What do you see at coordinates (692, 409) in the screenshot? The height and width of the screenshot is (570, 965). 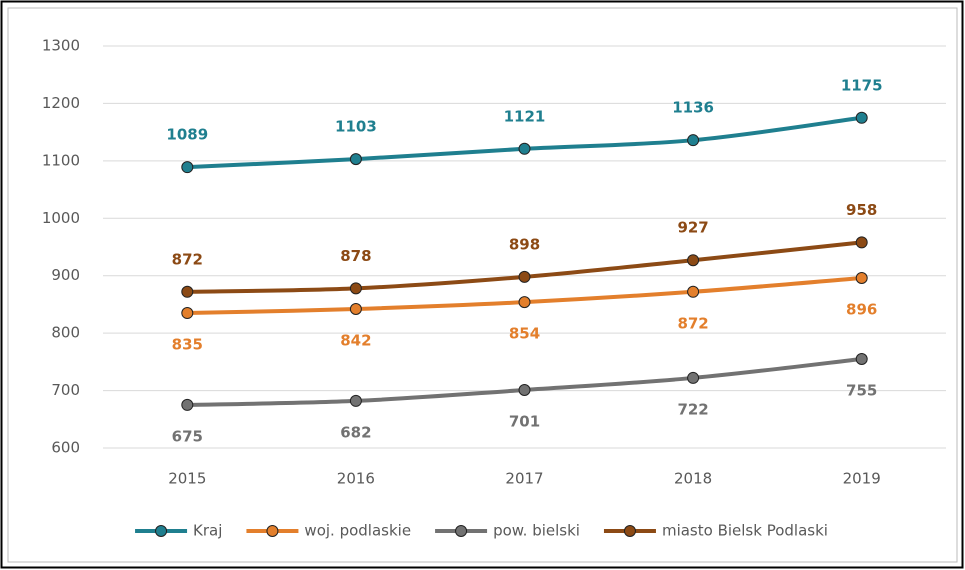 I see `value-label: 722` at bounding box center [692, 409].